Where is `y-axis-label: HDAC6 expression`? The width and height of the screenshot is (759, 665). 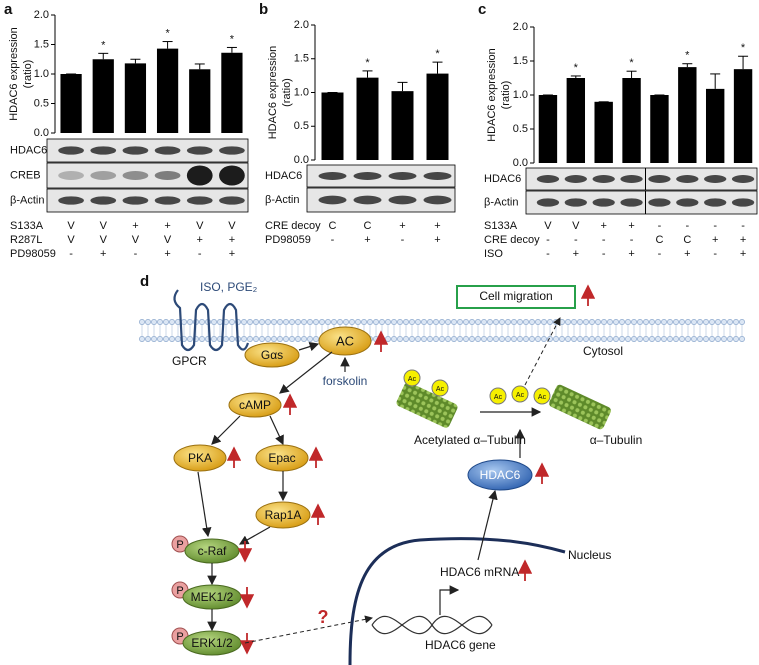 y-axis-label: HDAC6 expression is located at coordinates (14, 74).